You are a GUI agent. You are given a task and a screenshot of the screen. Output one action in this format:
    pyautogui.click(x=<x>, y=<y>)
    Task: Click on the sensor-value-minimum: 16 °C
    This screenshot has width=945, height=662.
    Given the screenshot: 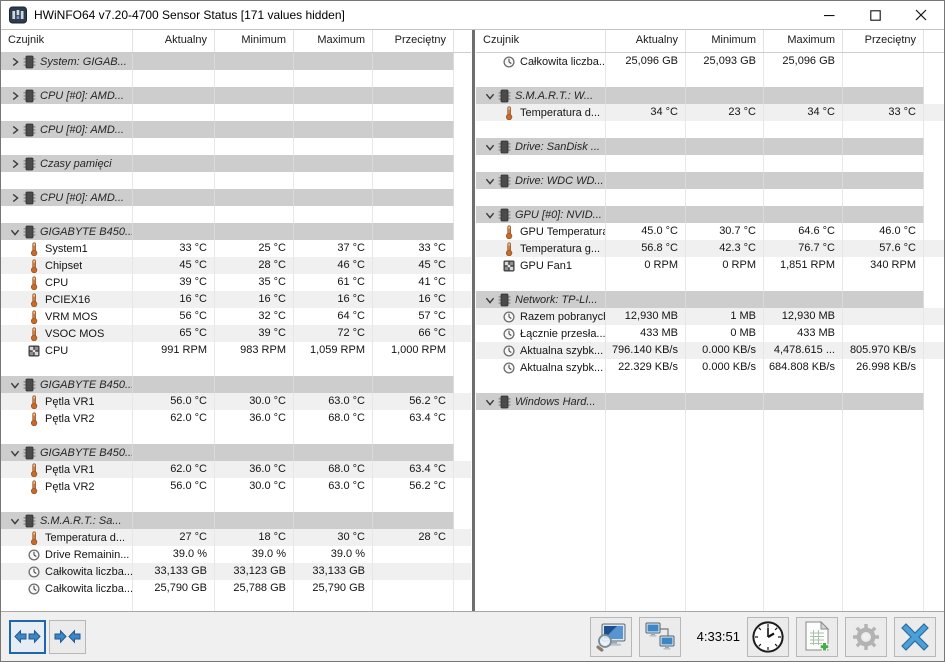 What is the action you would take?
    pyautogui.click(x=254, y=299)
    